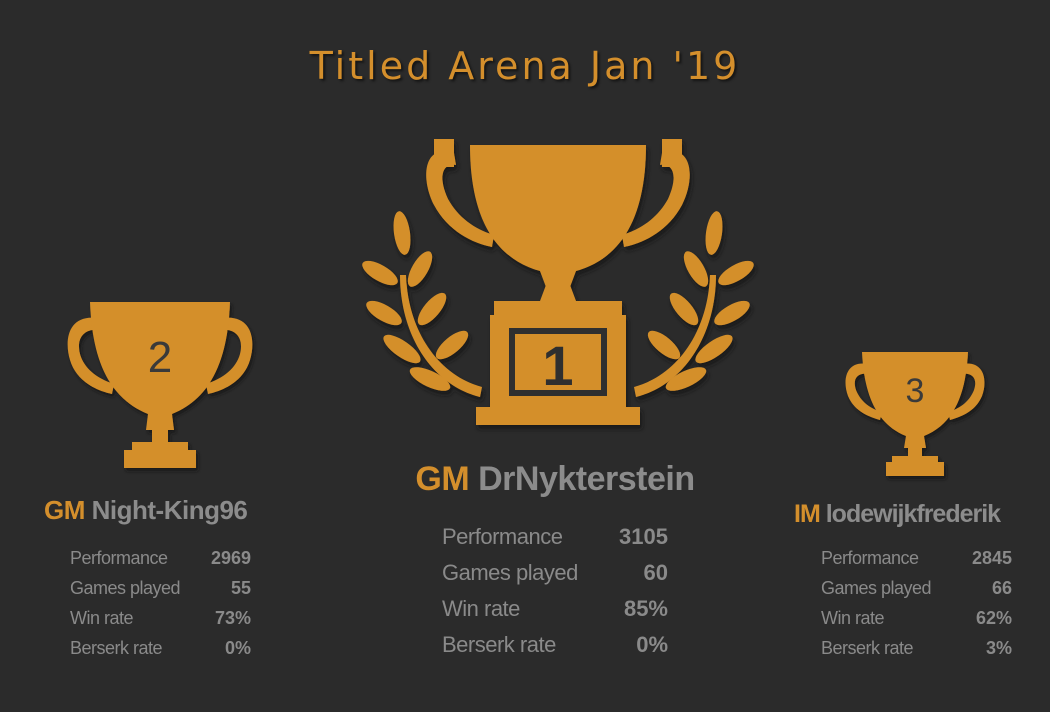 This screenshot has width=1050, height=712. Describe the element at coordinates (160, 387) in the screenshot. I see `trophy-icon-second: 2` at that location.